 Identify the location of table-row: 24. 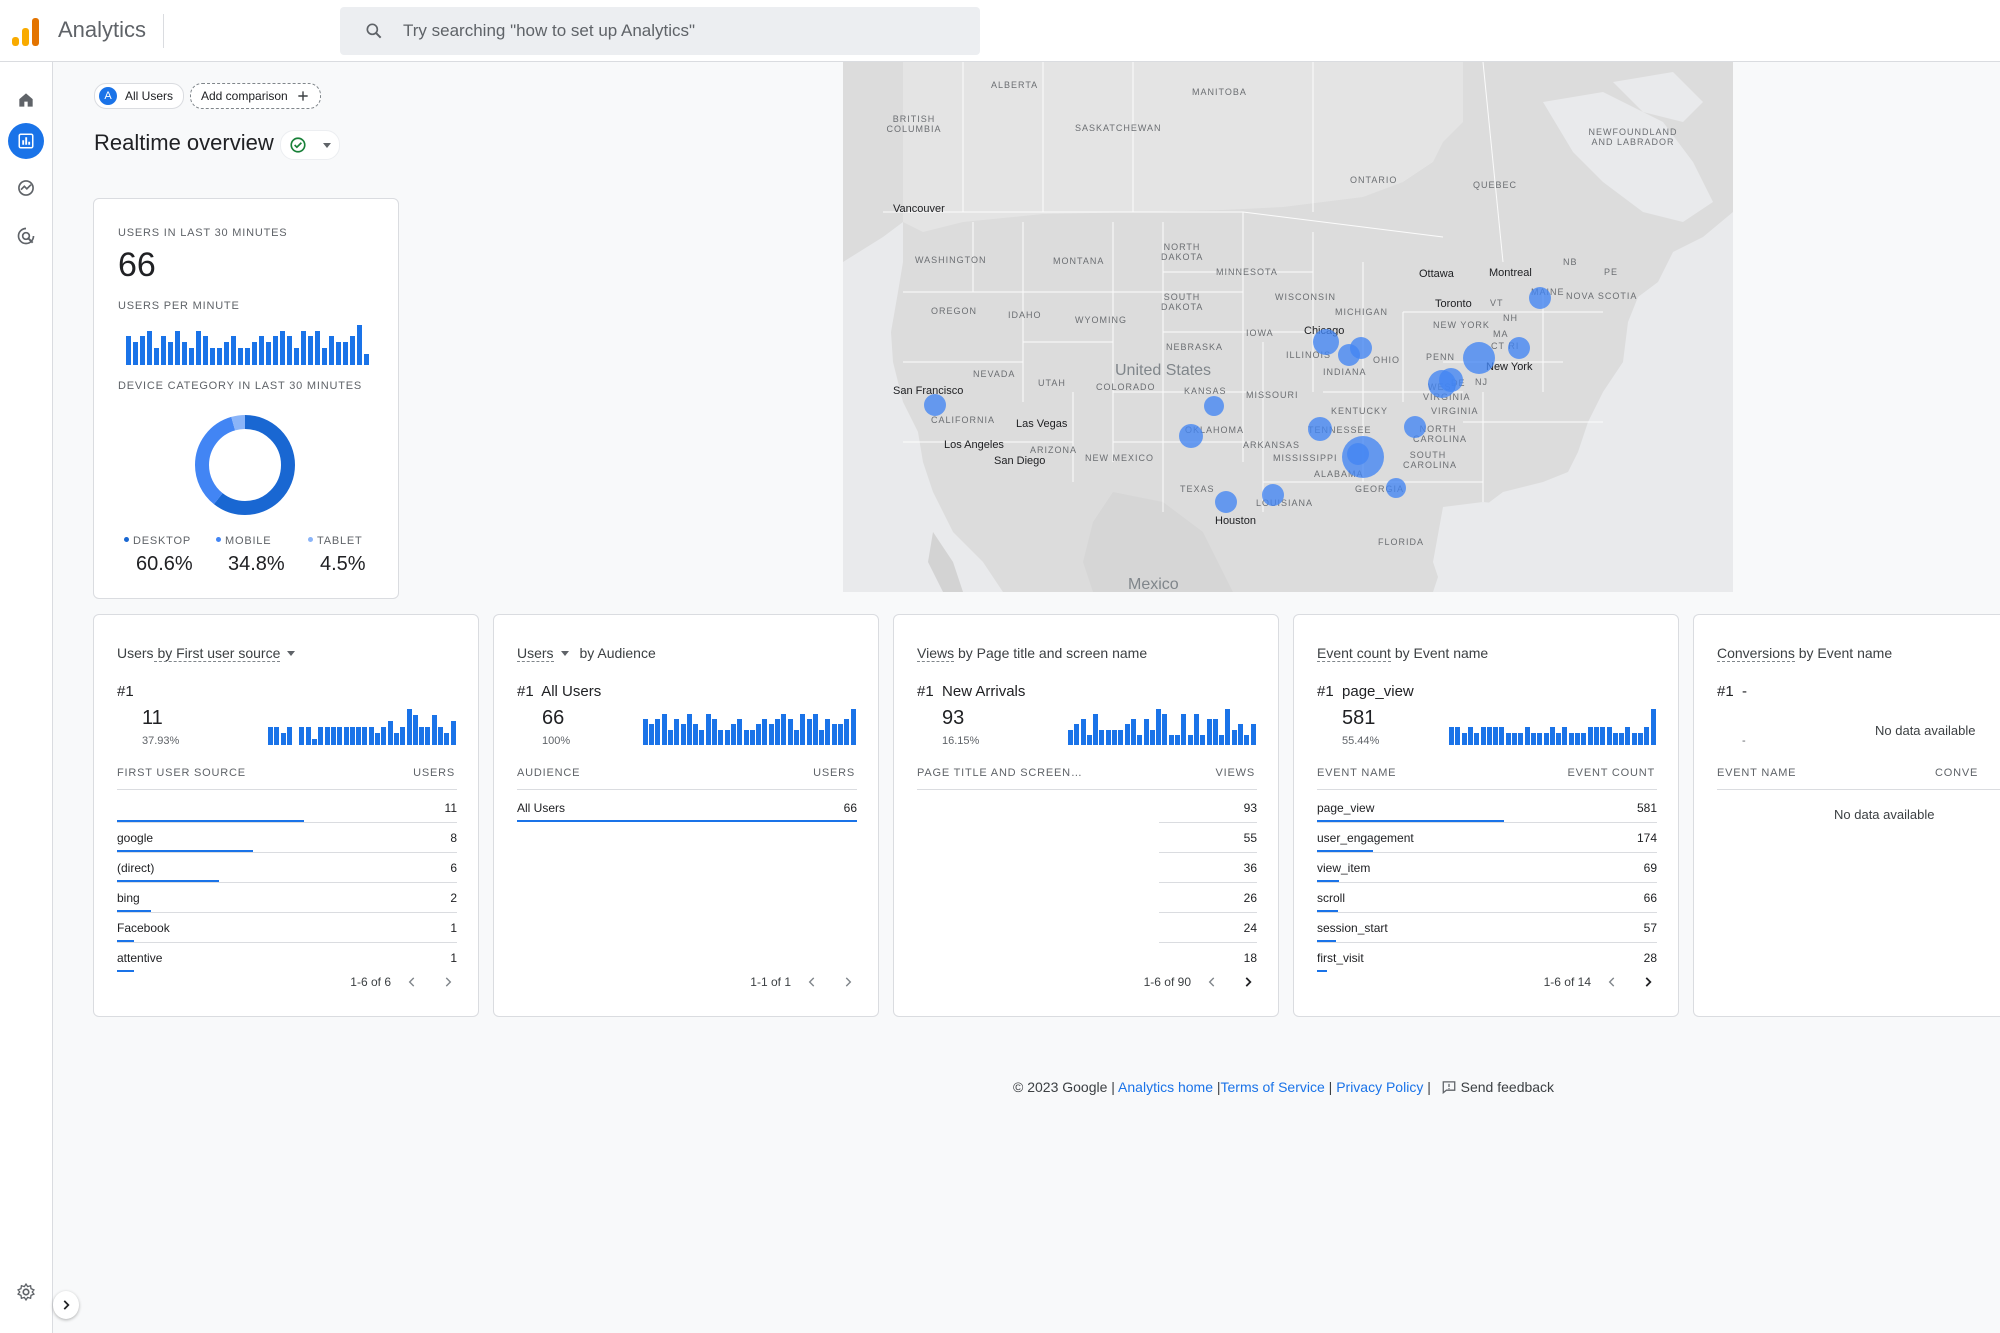
(1087, 930).